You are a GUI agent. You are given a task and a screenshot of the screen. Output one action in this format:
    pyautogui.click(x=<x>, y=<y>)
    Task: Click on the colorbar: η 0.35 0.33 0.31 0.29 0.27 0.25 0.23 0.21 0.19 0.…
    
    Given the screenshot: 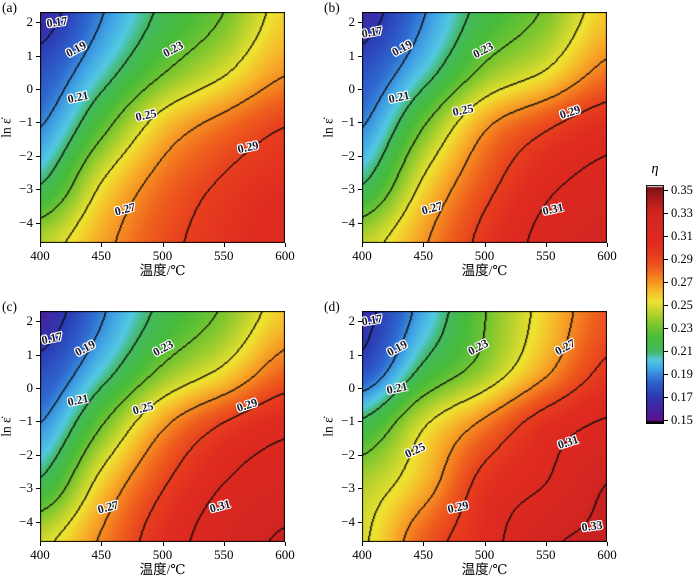 What is the action you would take?
    pyautogui.click(x=669, y=294)
    